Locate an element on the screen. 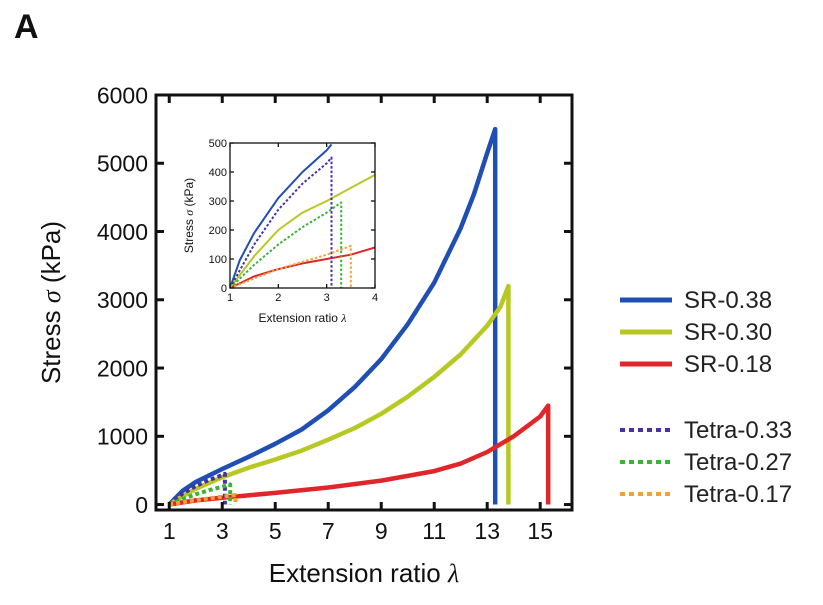  main-y-axis-label: Stress σ (kPa) is located at coordinates (51, 302).